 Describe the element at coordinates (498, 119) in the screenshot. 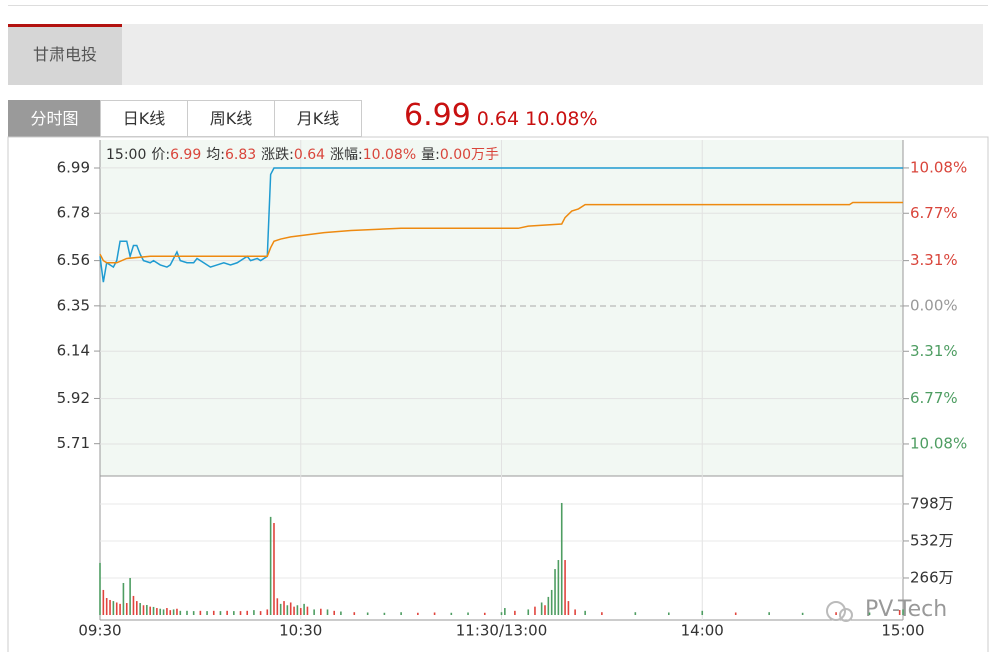

I see `change: 0.64` at that location.